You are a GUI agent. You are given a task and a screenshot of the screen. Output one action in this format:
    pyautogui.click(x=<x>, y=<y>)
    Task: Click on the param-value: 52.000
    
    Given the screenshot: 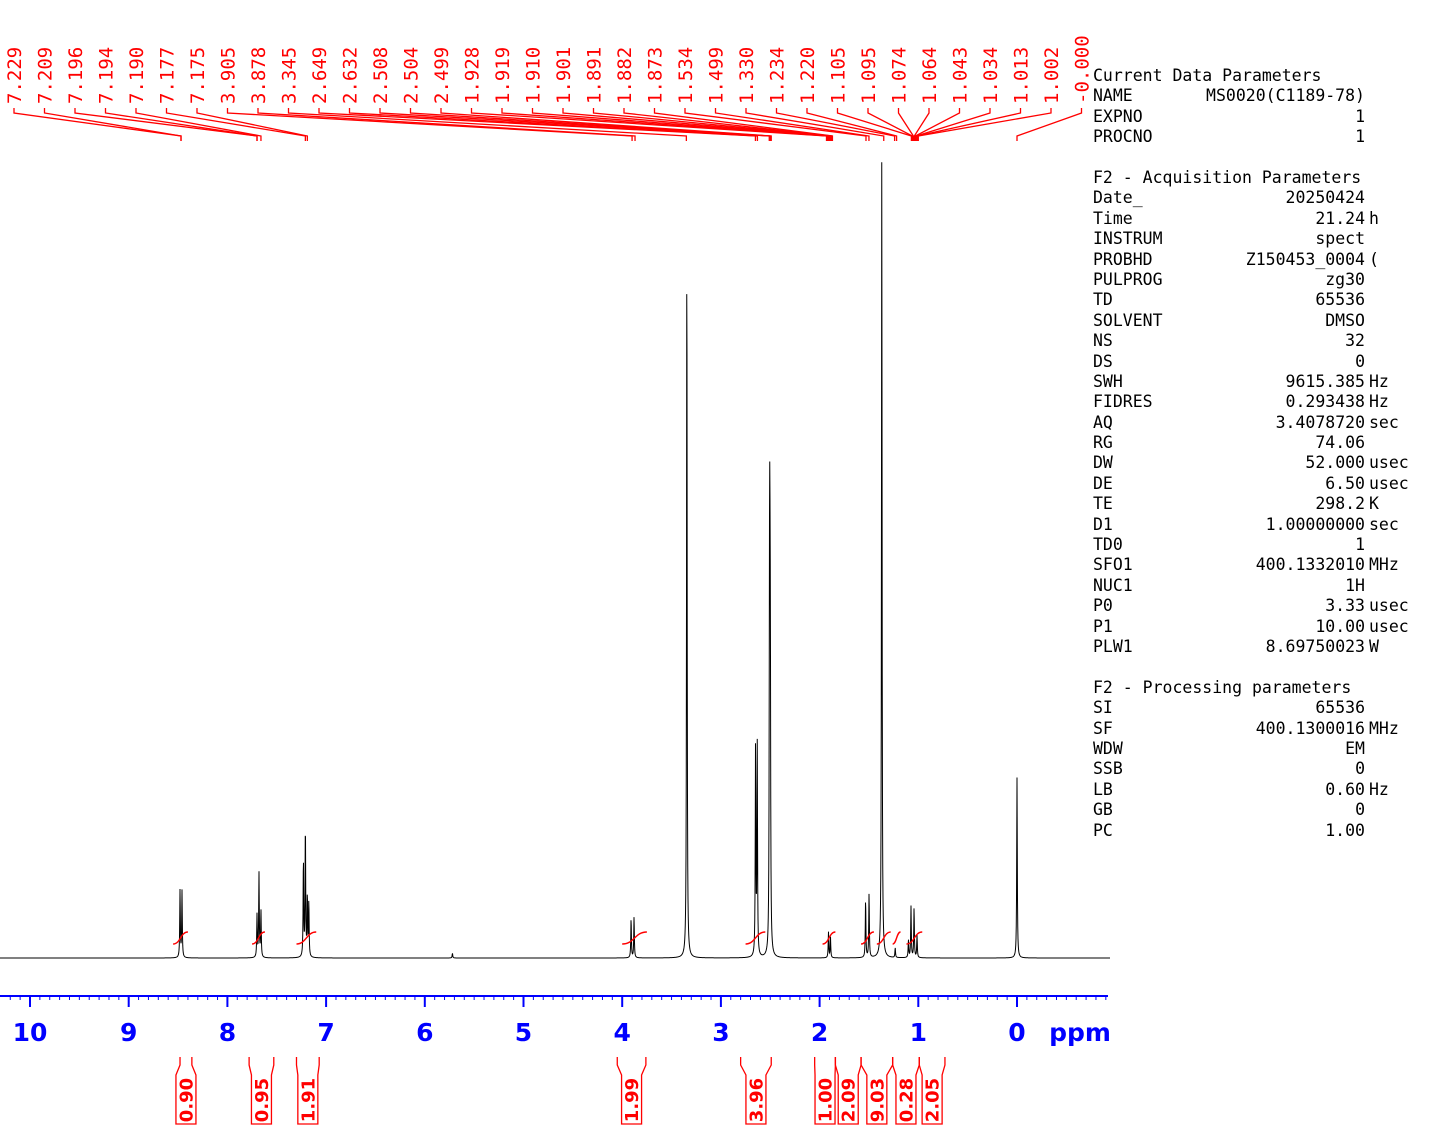 What is the action you would take?
    pyautogui.click(x=1335, y=463)
    